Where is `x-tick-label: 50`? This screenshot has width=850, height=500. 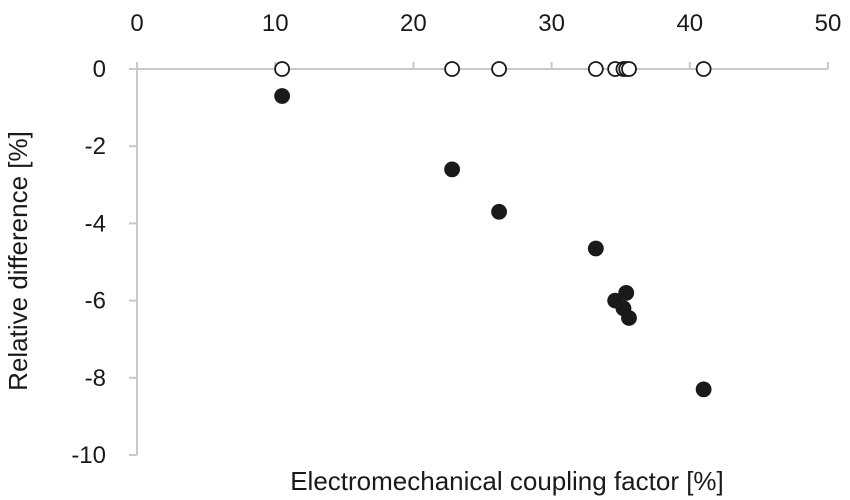 x-tick-label: 50 is located at coordinates (828, 23).